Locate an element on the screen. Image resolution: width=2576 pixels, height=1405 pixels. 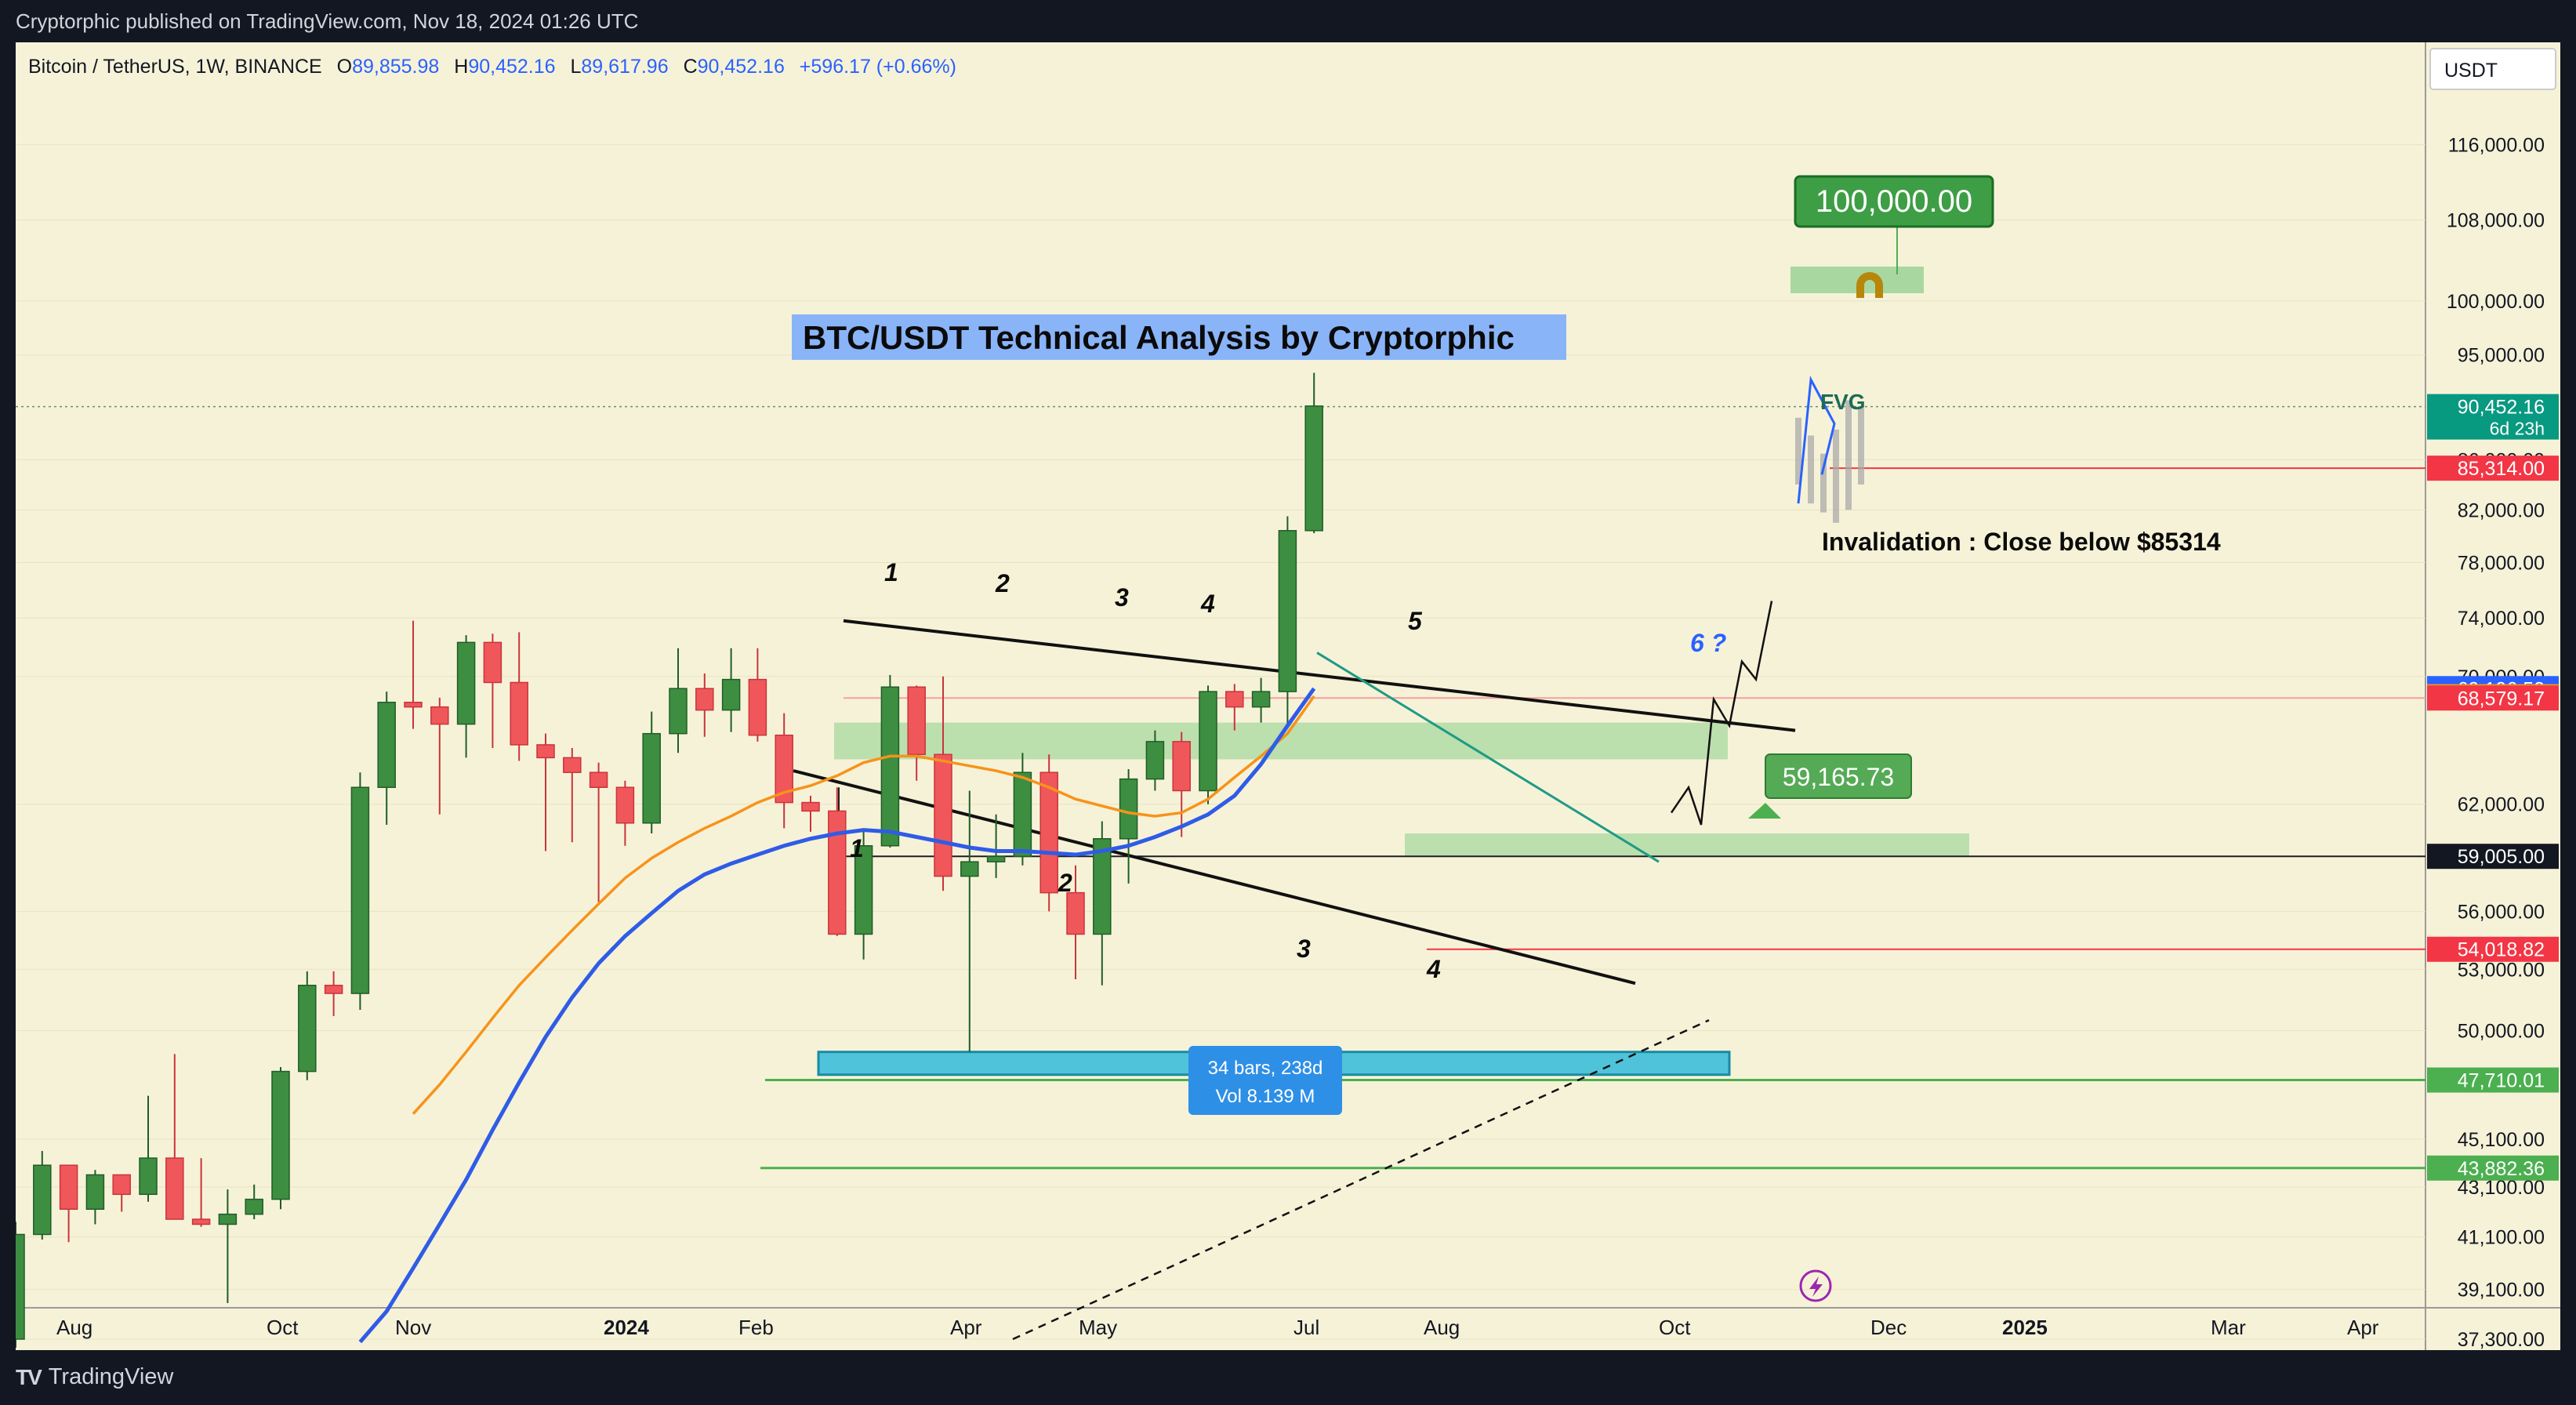
time-tick-label: Nov is located at coordinates (413, 1327).